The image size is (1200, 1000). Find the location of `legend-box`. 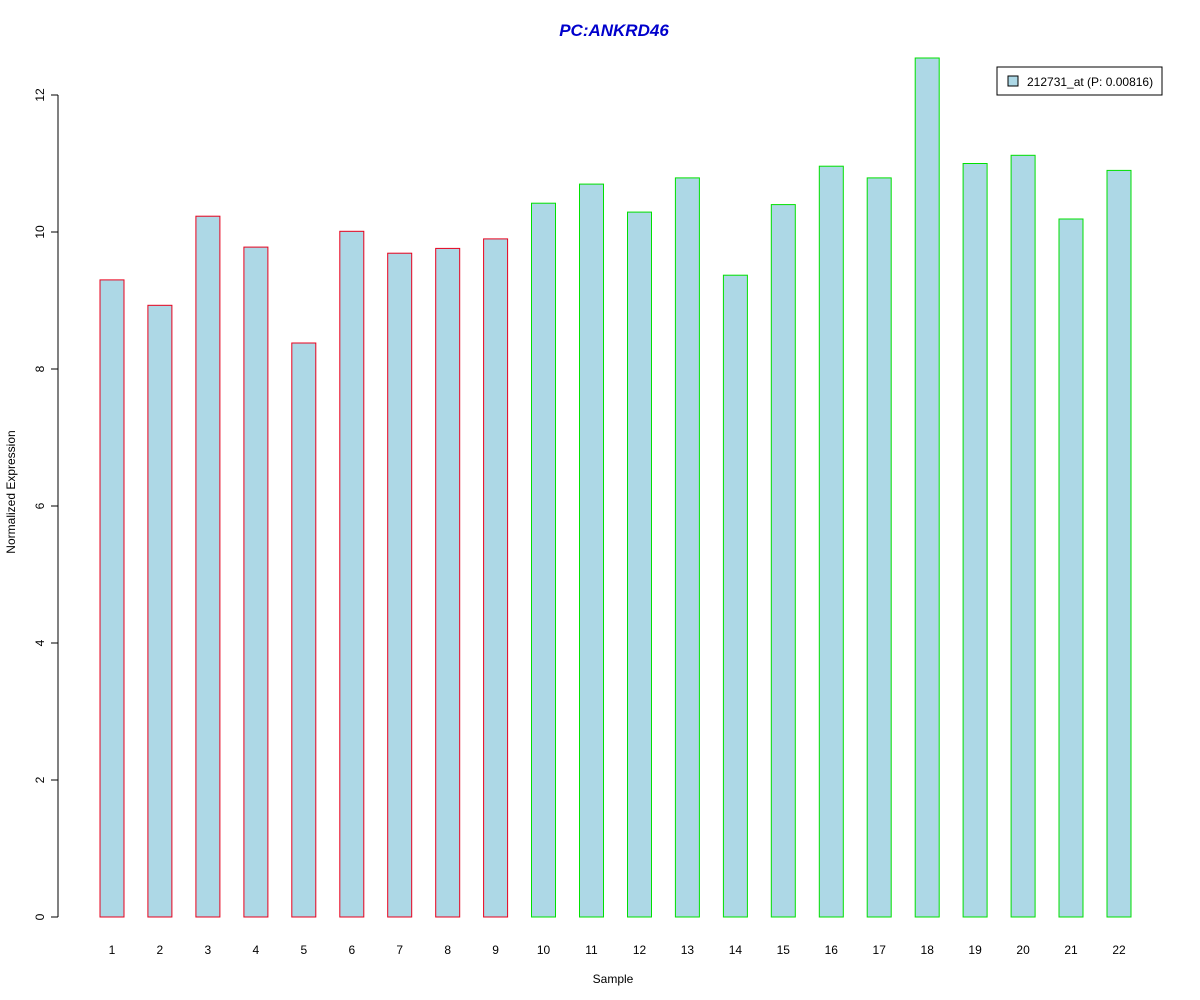

legend-box is located at coordinates (1079, 81).